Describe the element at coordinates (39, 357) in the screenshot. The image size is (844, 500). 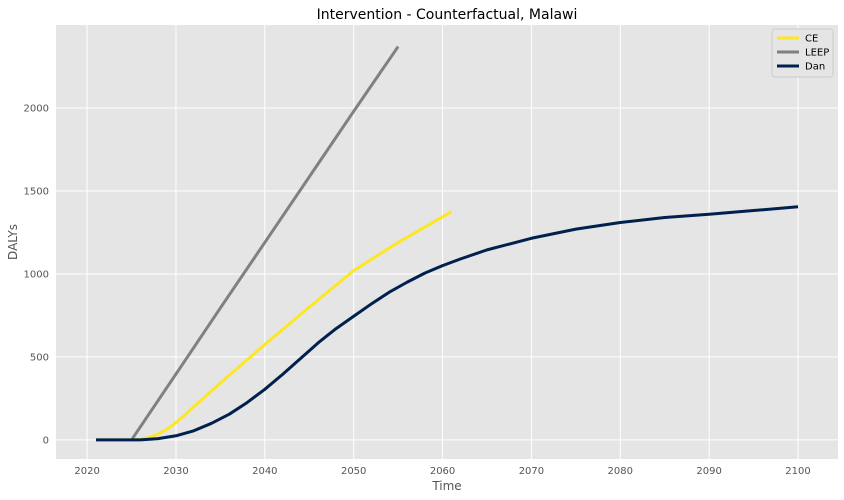
I see `y-tick-label: 500` at that location.